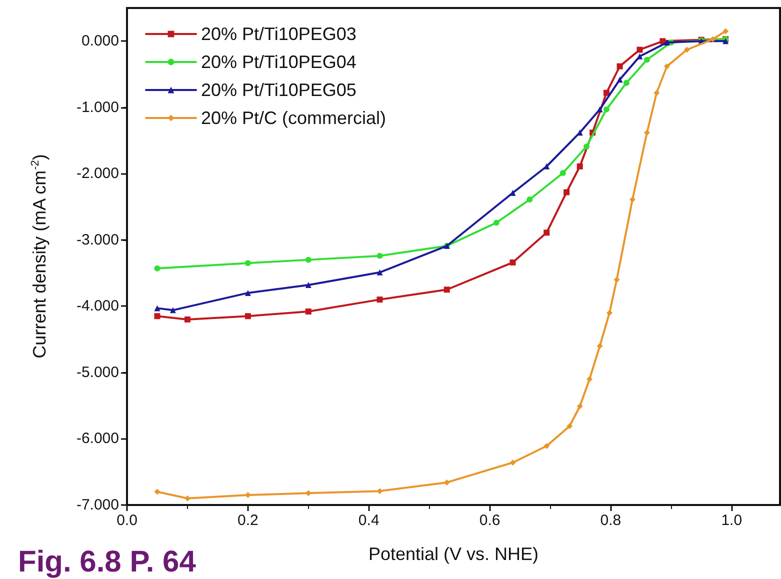 This screenshot has height=579, width=781. What do you see at coordinates (489, 520) in the screenshot?
I see `x-tick-label: 0.6` at bounding box center [489, 520].